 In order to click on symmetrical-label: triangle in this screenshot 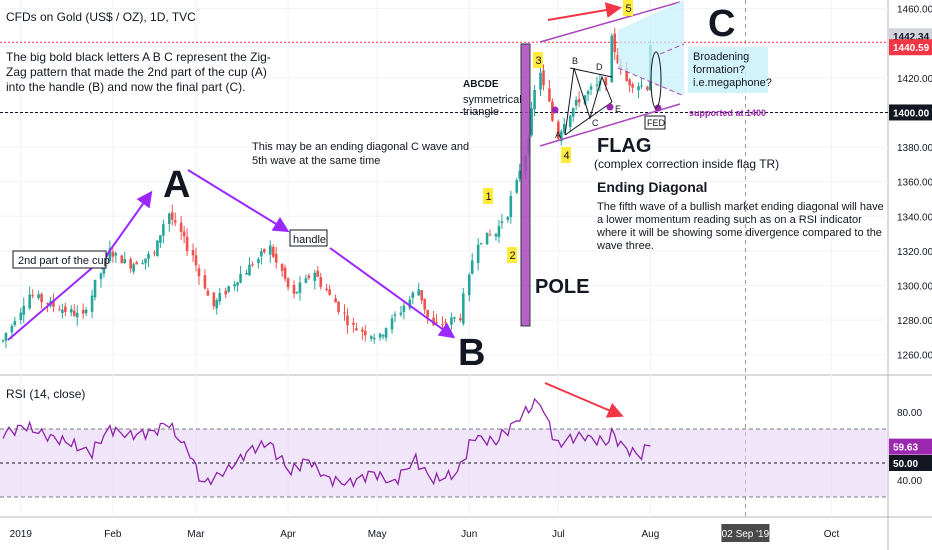, I will do `click(481, 112)`.